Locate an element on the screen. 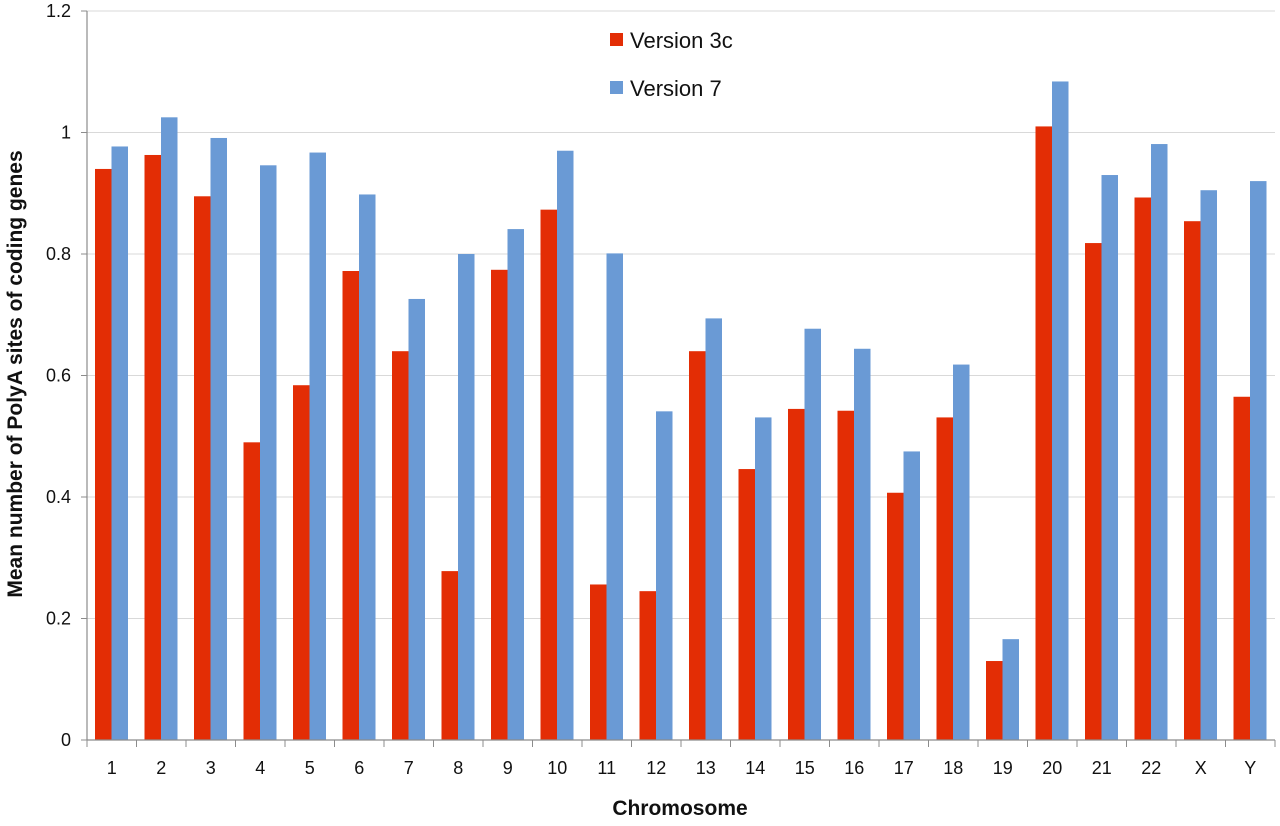 The image size is (1280, 826). y-tick-label: 0 is located at coordinates (66, 740).